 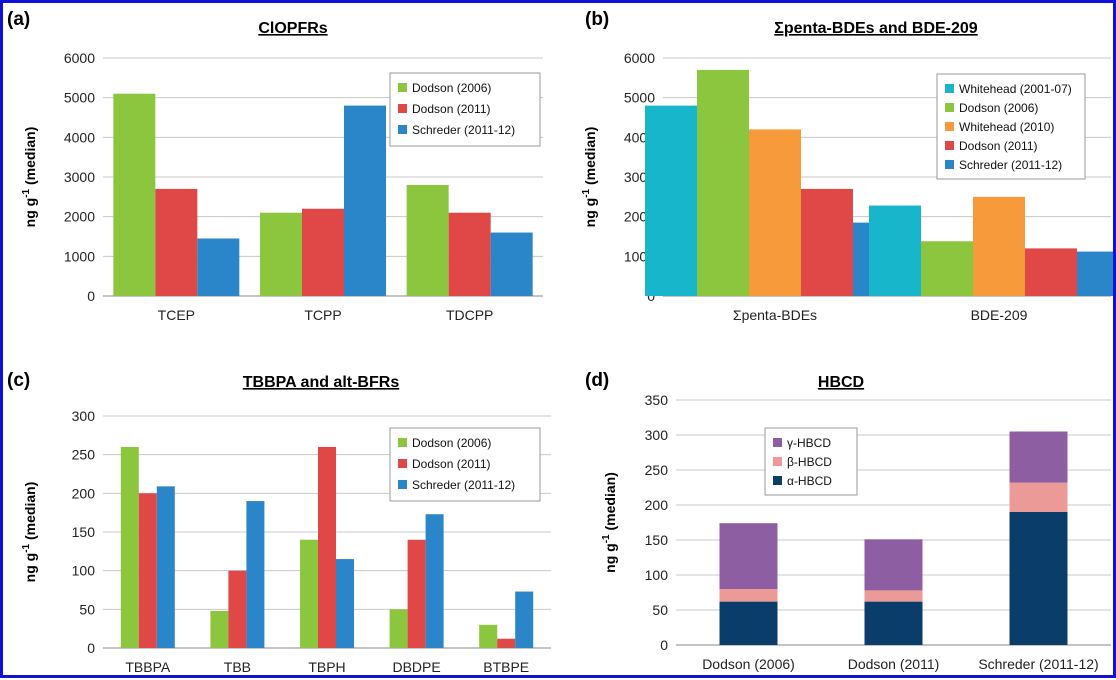 I want to click on x-category-label: Σpenta-BDEs, so click(x=775, y=315).